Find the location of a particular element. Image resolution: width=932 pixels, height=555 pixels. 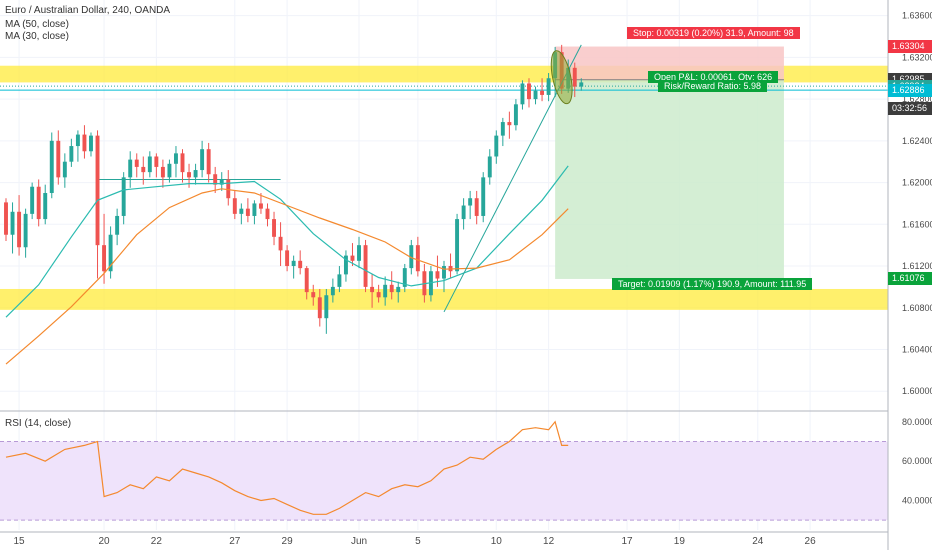

x-tick-label: 15 is located at coordinates (20, 541).